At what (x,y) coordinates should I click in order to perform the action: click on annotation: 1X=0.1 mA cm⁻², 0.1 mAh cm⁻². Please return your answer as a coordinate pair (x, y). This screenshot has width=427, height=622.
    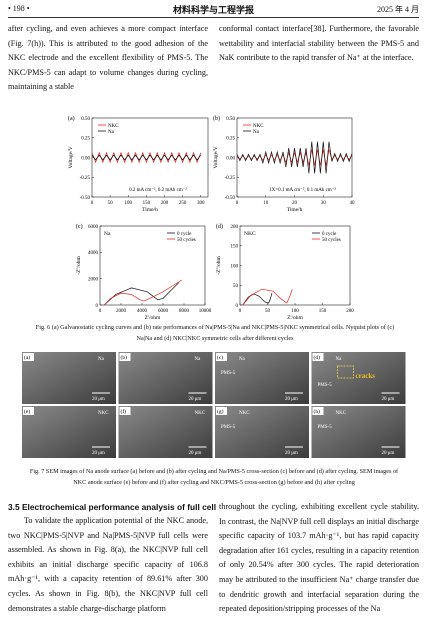
    Looking at the image, I should click on (302, 190).